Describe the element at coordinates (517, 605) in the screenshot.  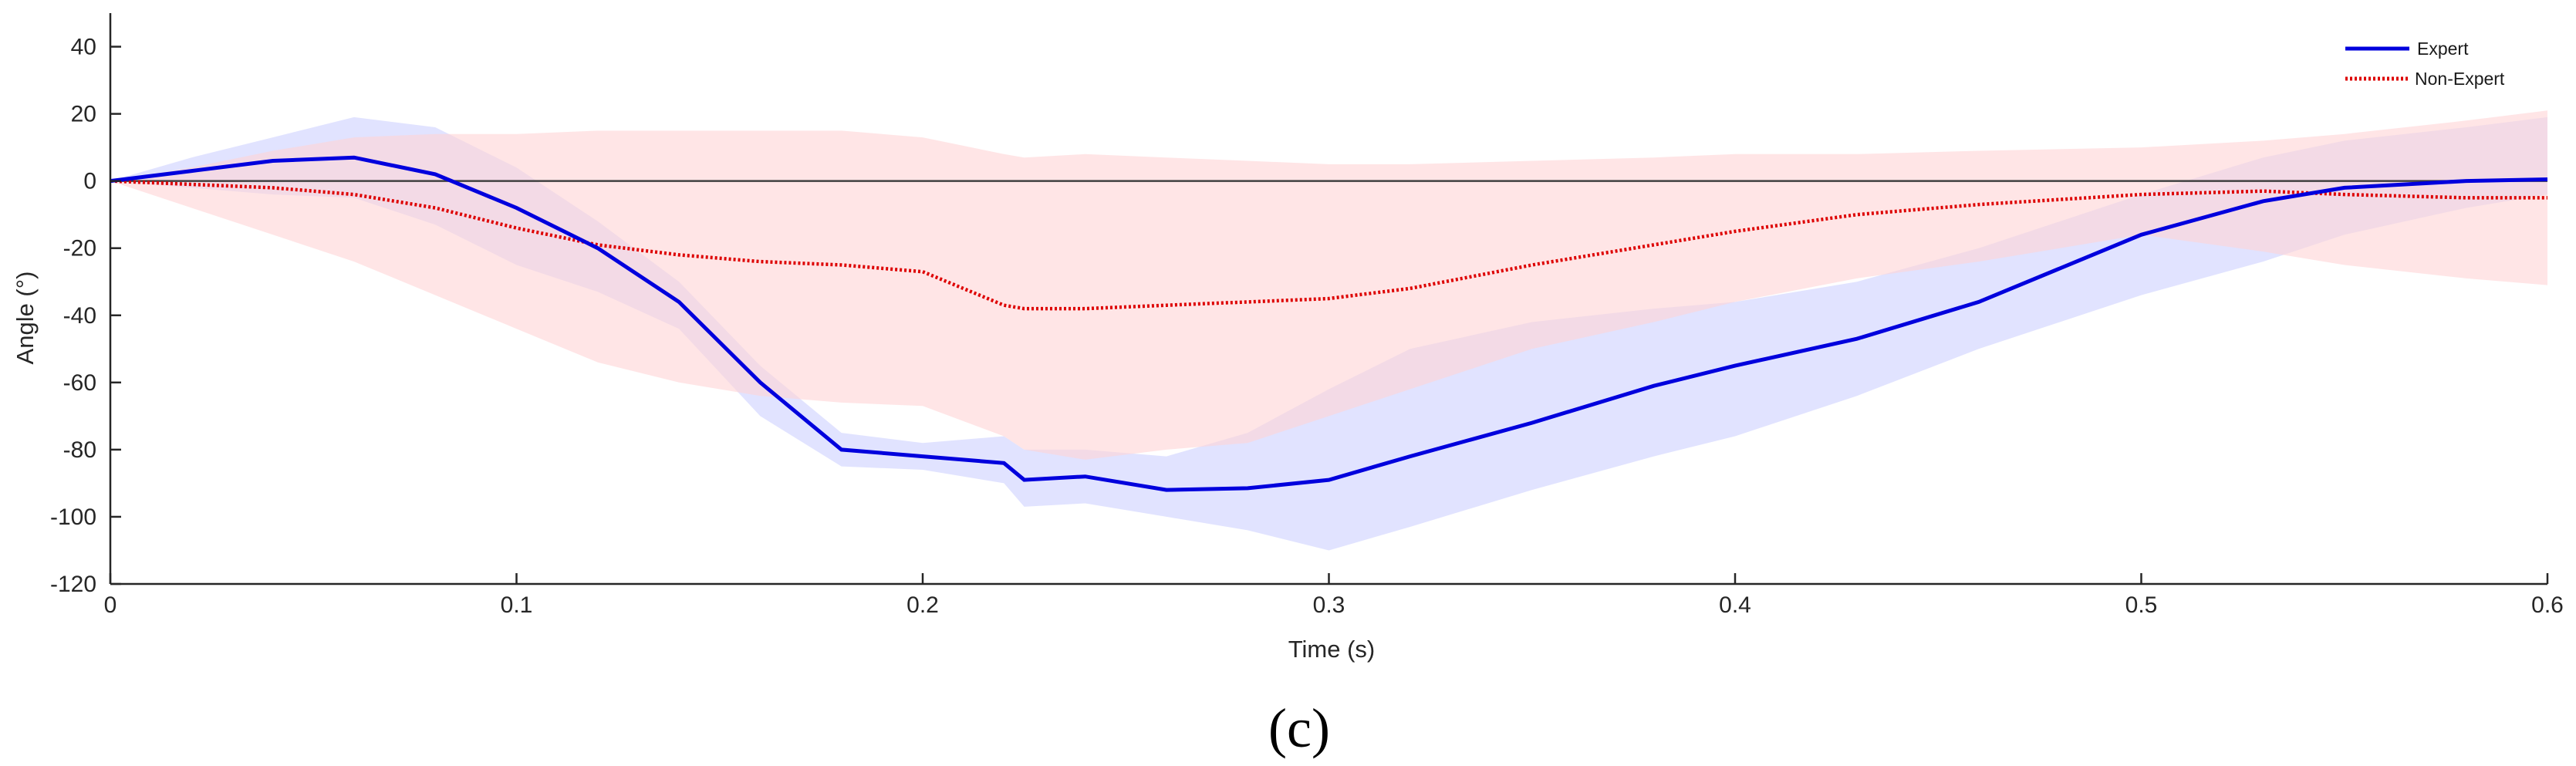
I see `x-tick-label: 0.1` at that location.